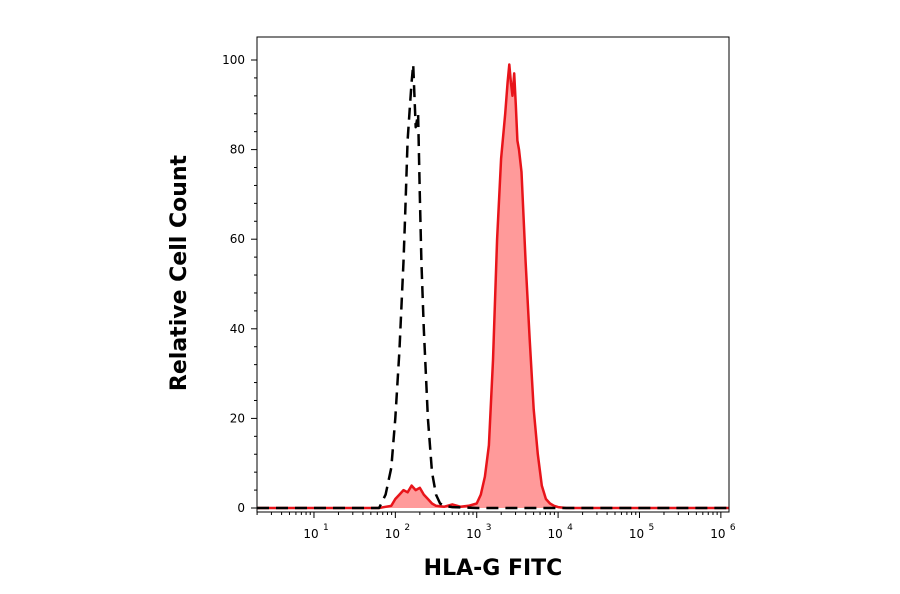 The width and height of the screenshot is (900, 594). Describe the element at coordinates (489, 528) in the screenshot. I see `x-tick-exponent: 3` at that location.